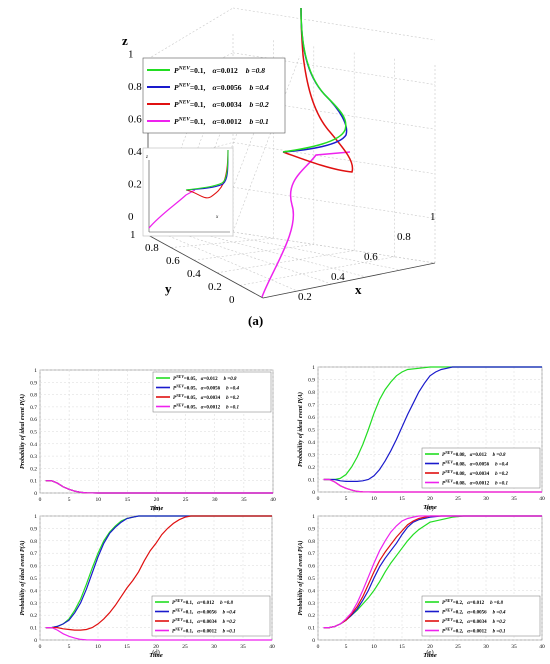 The image size is (550, 664). What do you see at coordinates (458, 632) in the screenshot?
I see `legend-p-value: =0.2,` at bounding box center [458, 632].